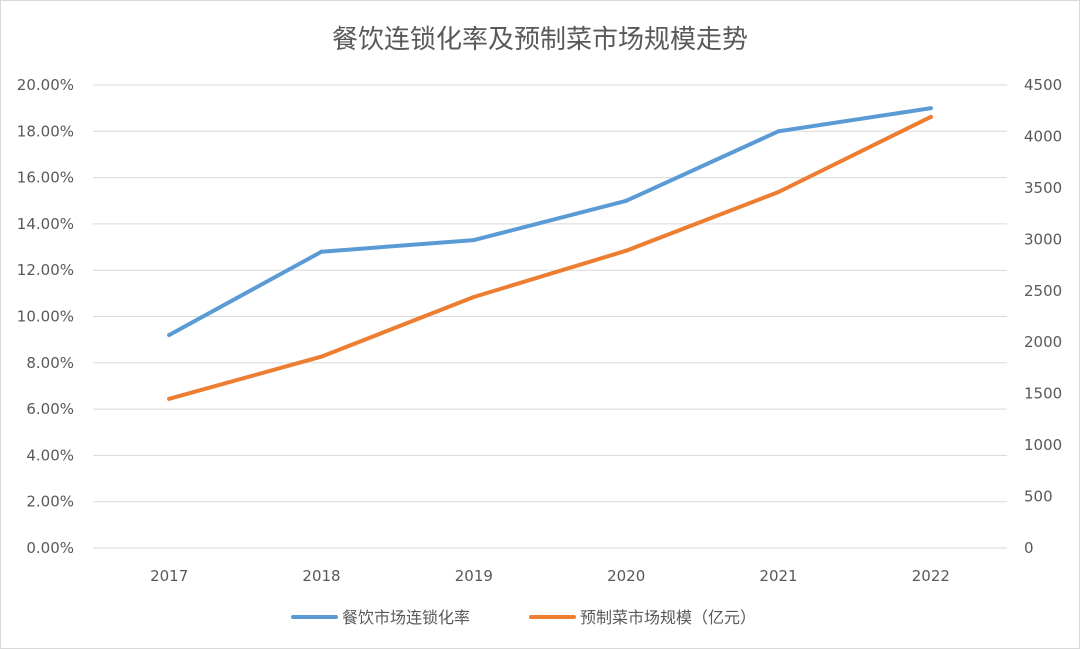 This screenshot has width=1080, height=649. What do you see at coordinates (50, 455) in the screenshot?
I see `left-tick-label: 4.00%` at bounding box center [50, 455].